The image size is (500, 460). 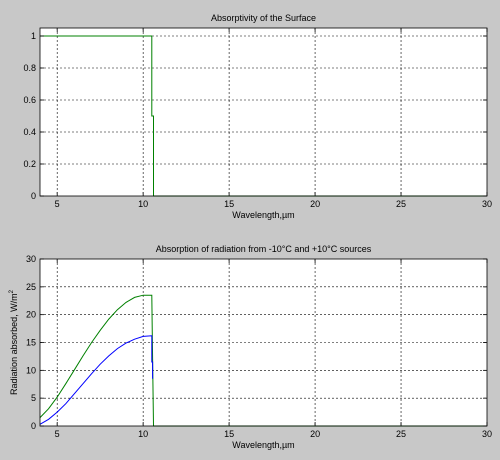 What do you see at coordinates (29, 132) in the screenshot?
I see `y-tick-label: 0.4` at bounding box center [29, 132].